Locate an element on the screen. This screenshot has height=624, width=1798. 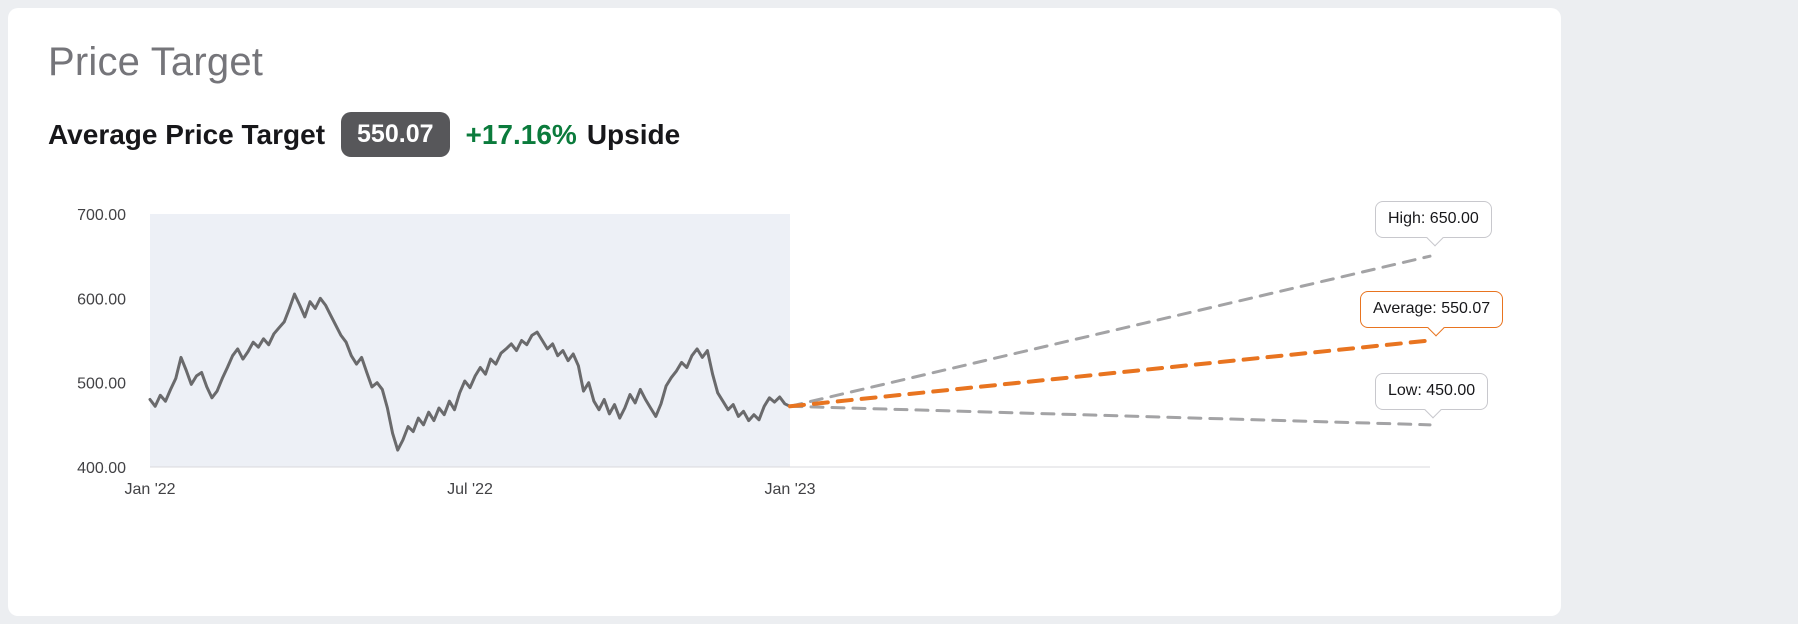
svg-text: 700.00 is located at coordinates (101, 215).